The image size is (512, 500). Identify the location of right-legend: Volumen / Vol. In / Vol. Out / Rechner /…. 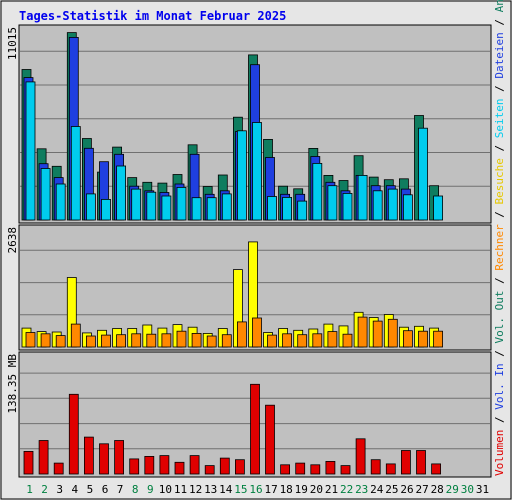
(499, 238).